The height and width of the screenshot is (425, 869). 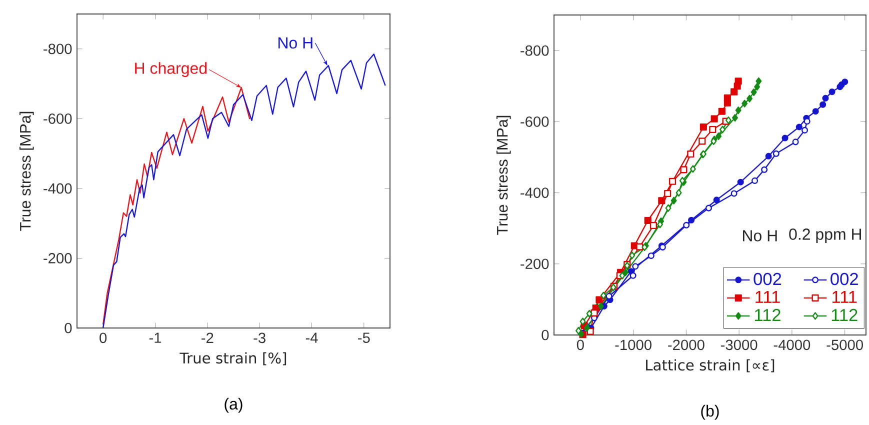 I want to click on x-tick-label: -4, so click(x=312, y=337).